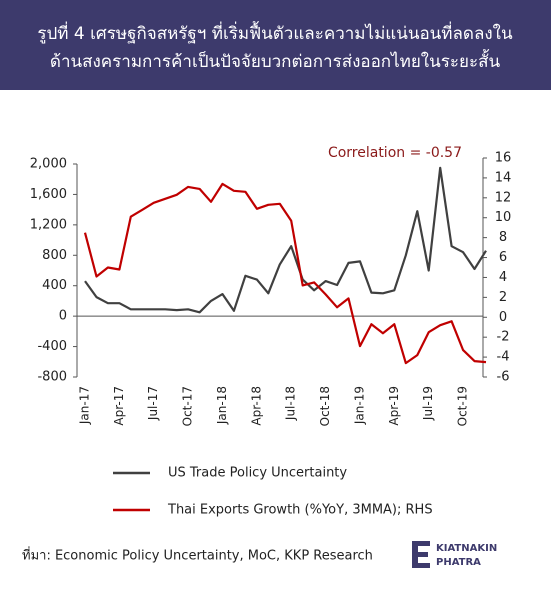 The width and height of the screenshot is (551, 592). I want to click on y-tick-label: 2,000, so click(48, 164).